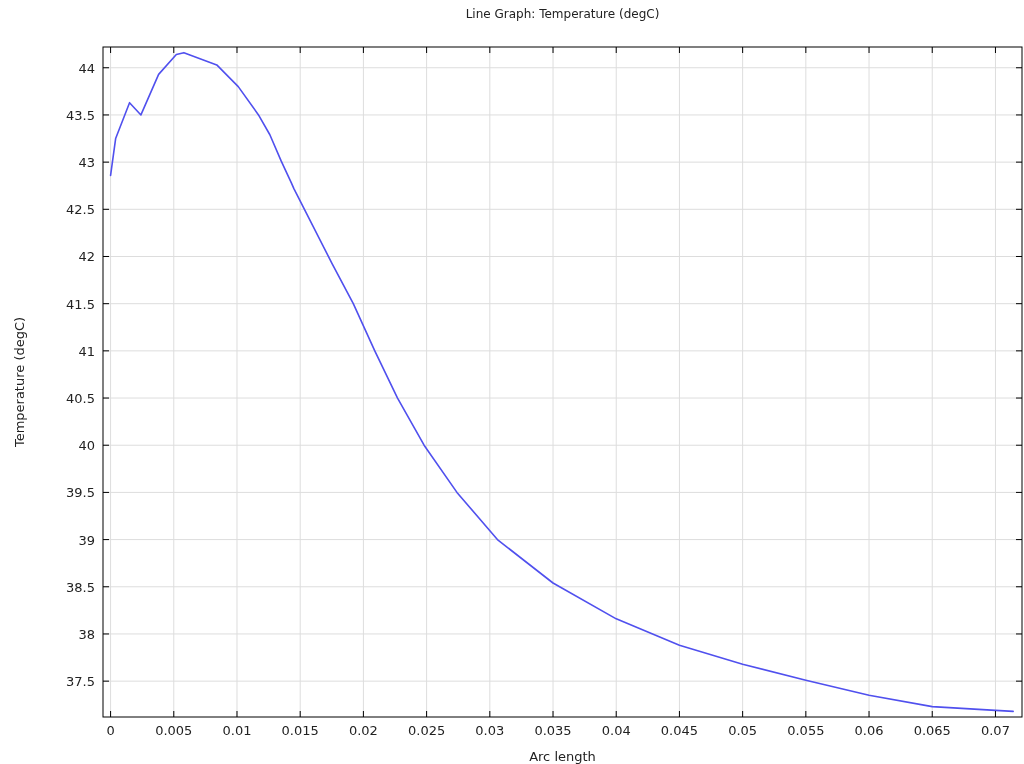 Image resolution: width=1024 pixels, height=764 pixels. I want to click on x-tick-label: 0.01, so click(237, 730).